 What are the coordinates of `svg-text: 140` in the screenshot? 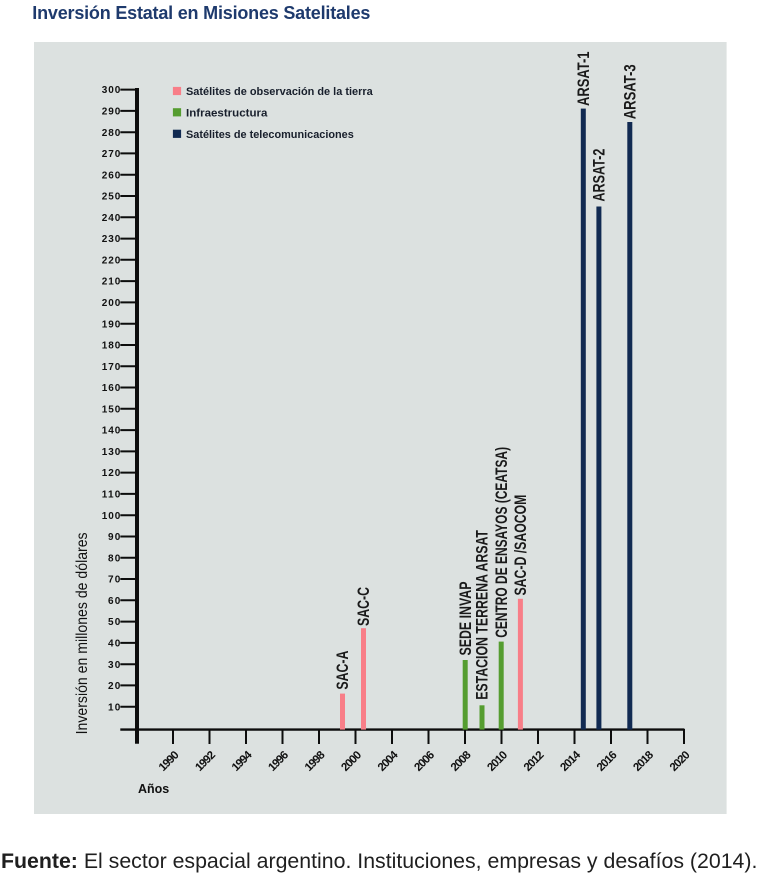 It's located at (111, 431).